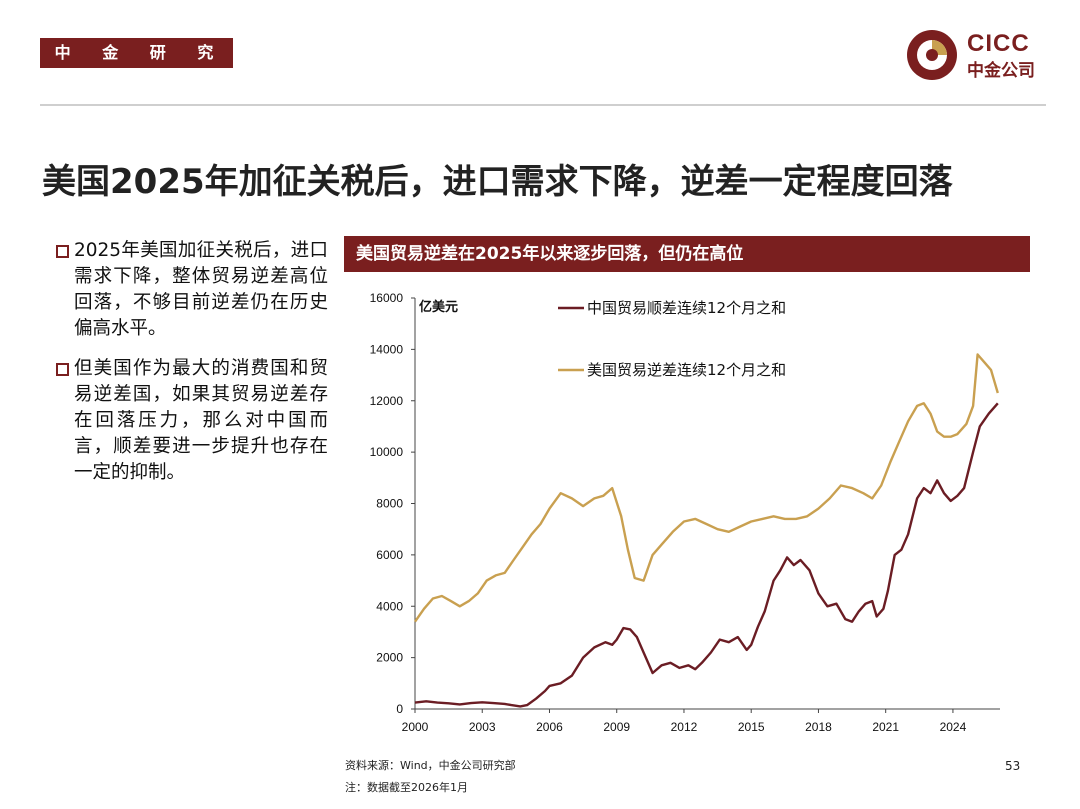 Image resolution: width=1080 pixels, height=809 pixels. Describe the element at coordinates (751, 727) in the screenshot. I see `x-tick-label: 2015` at that location.